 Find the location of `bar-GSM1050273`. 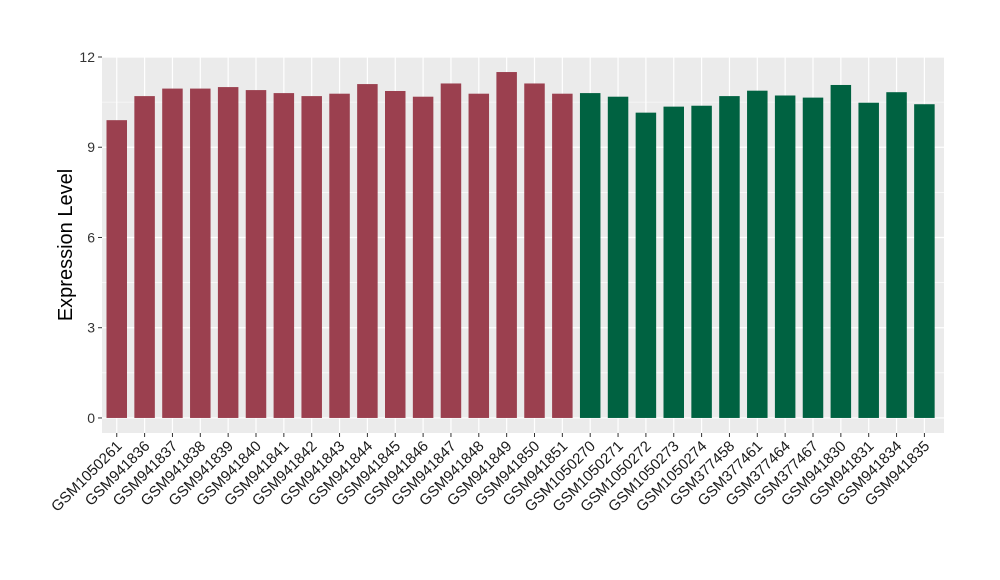

bar-GSM1050273 is located at coordinates (673, 262).